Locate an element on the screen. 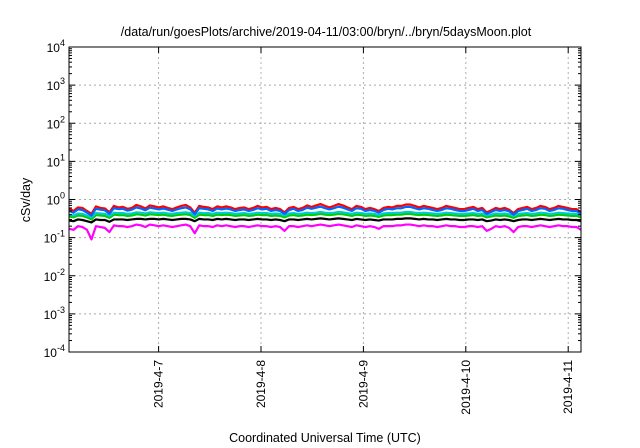 The image size is (640, 448). x-tick-label: 2019-4-11 is located at coordinates (568, 387).